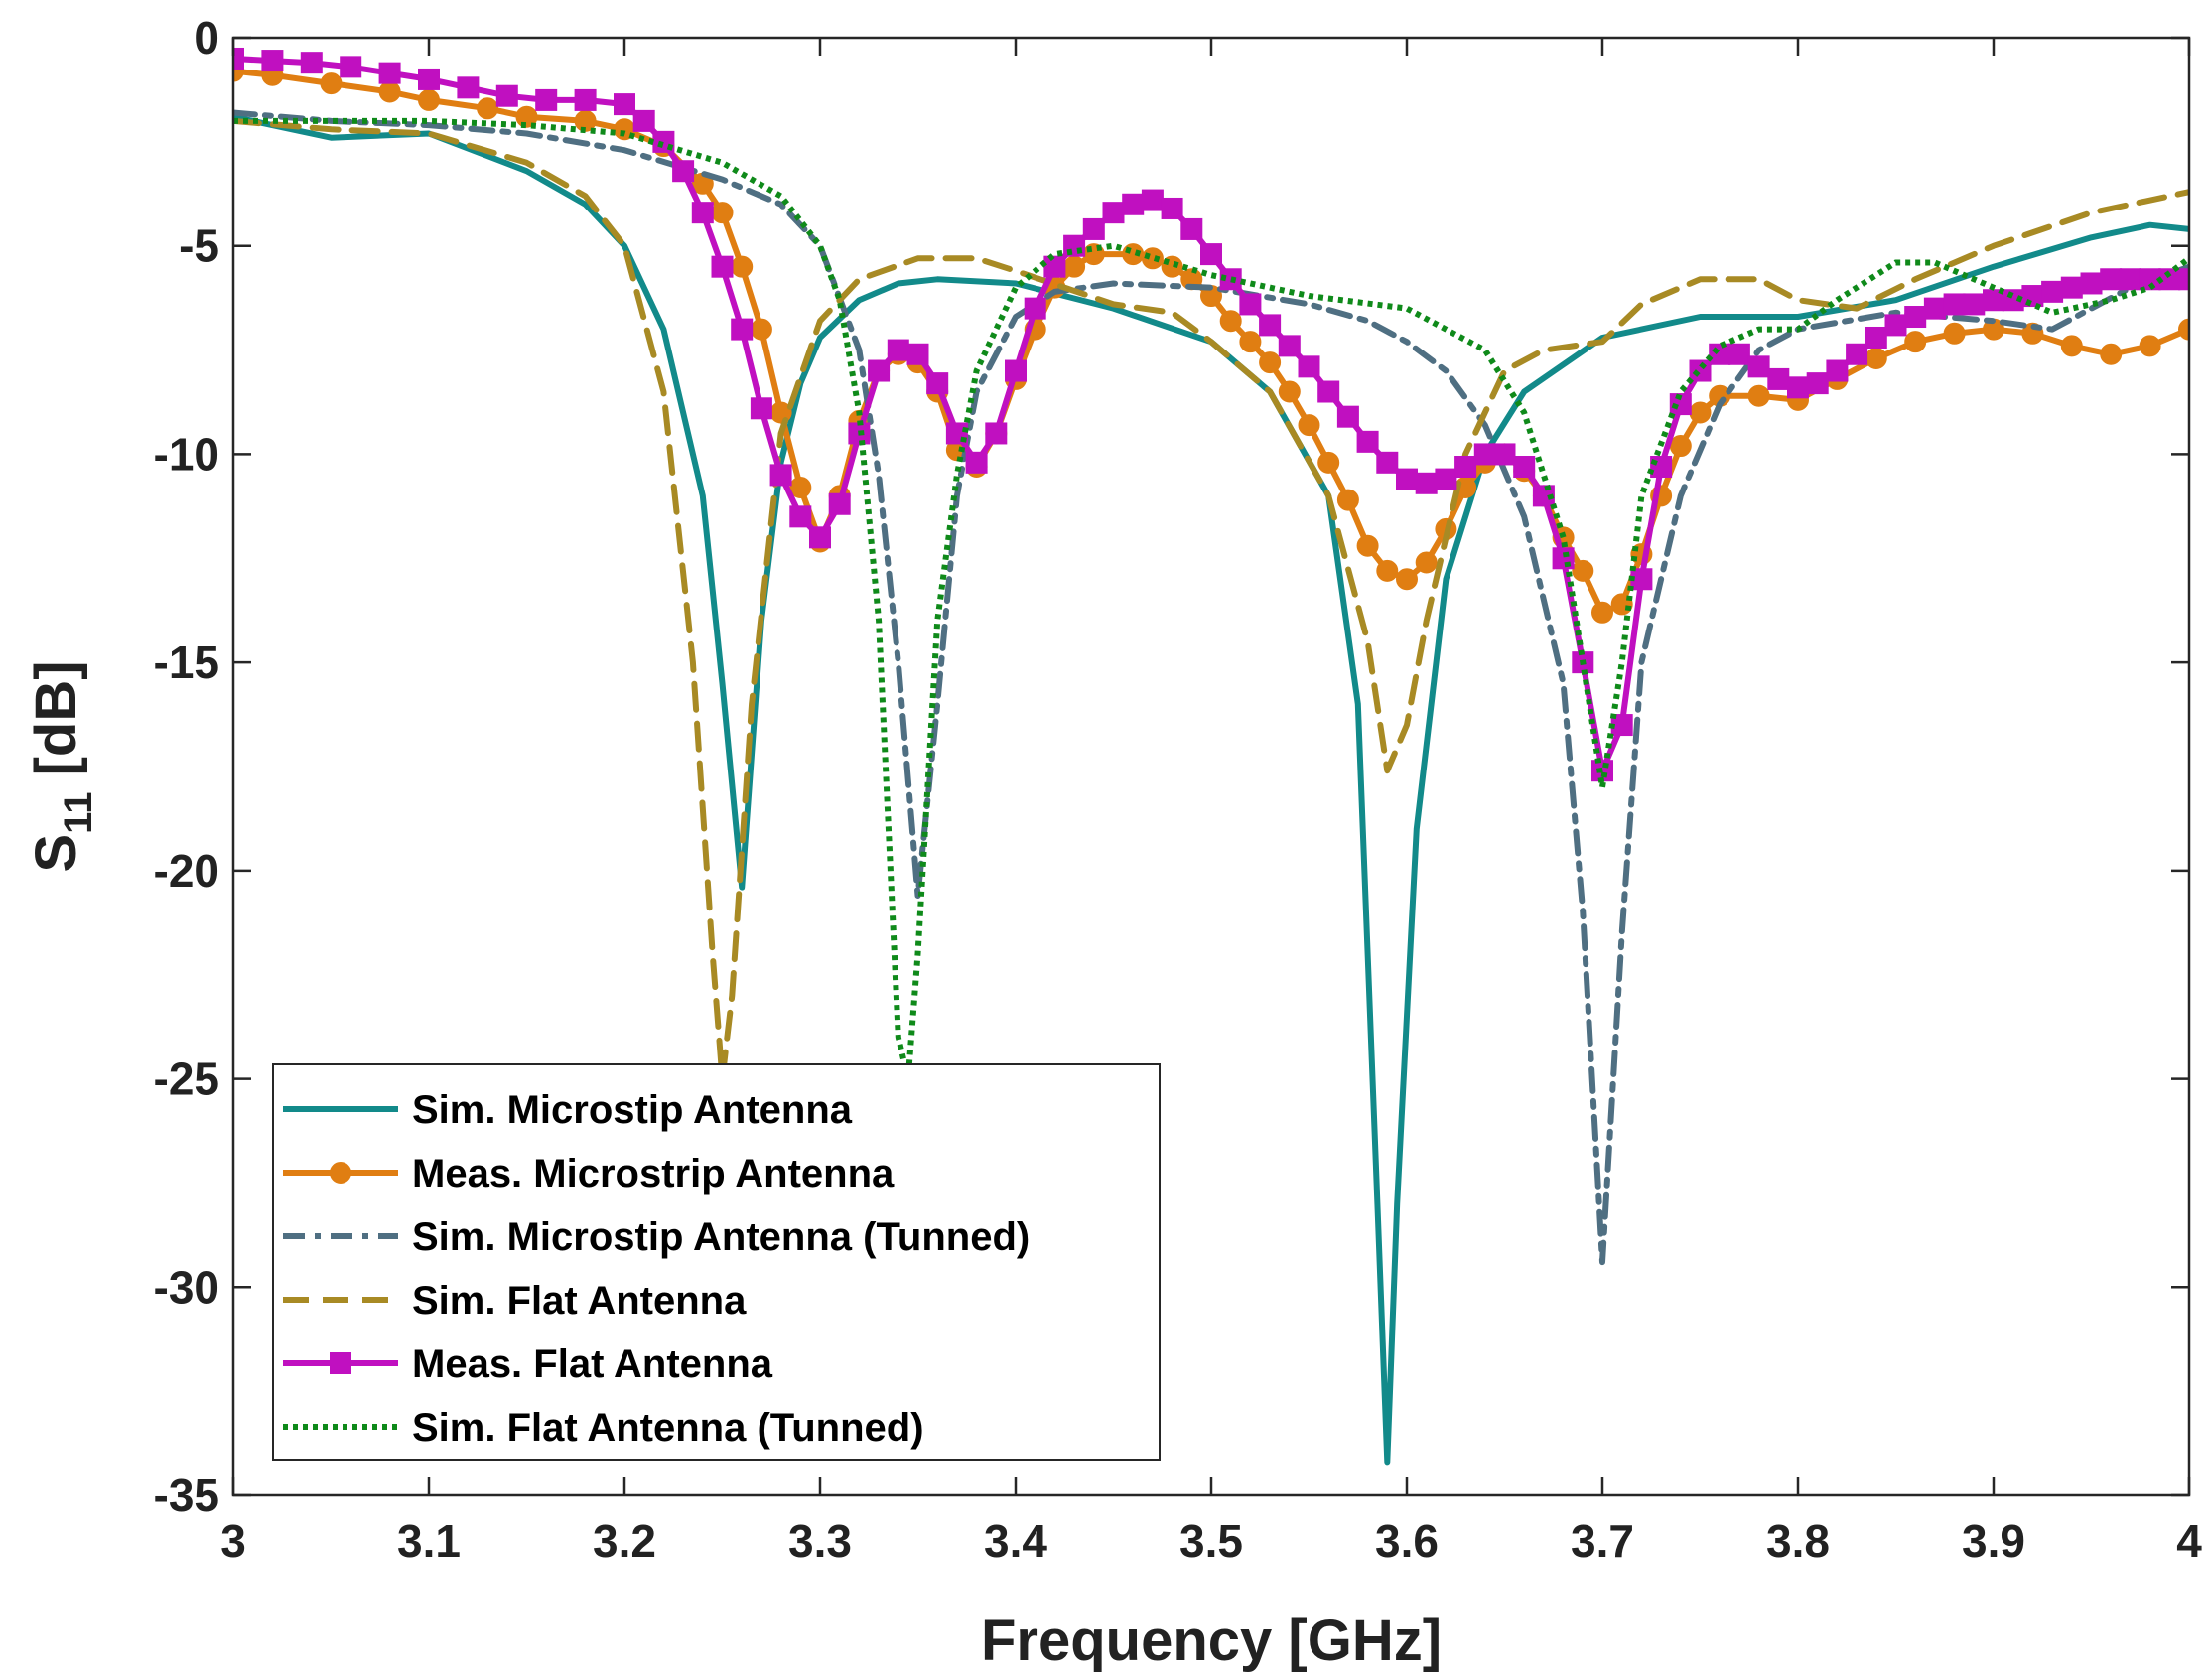 This screenshot has width=2210, height=1680. Describe the element at coordinates (62, 766) in the screenshot. I see `y-axis-title: S11 [dB]` at that location.